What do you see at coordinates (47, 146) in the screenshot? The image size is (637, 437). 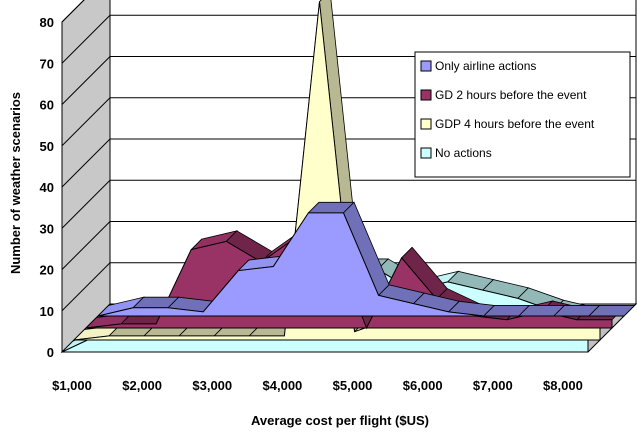 I see `y-tick-label: 50` at bounding box center [47, 146].